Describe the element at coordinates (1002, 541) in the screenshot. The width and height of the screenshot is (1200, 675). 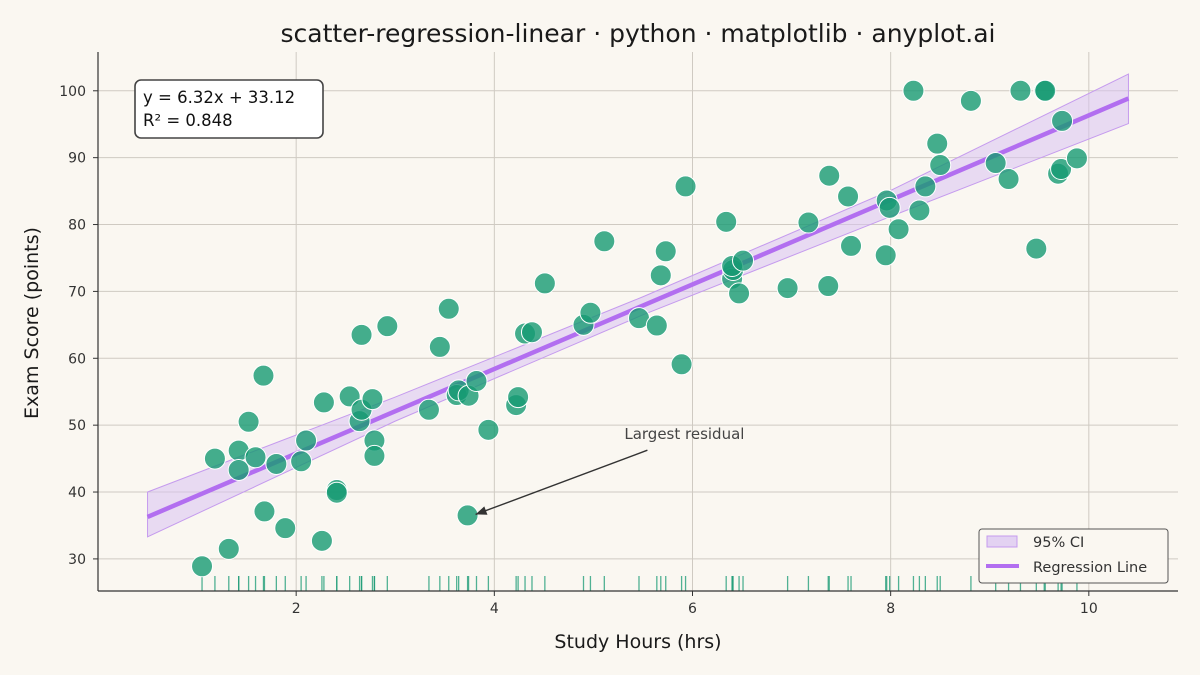
I see `legend-ci-swatch` at that location.